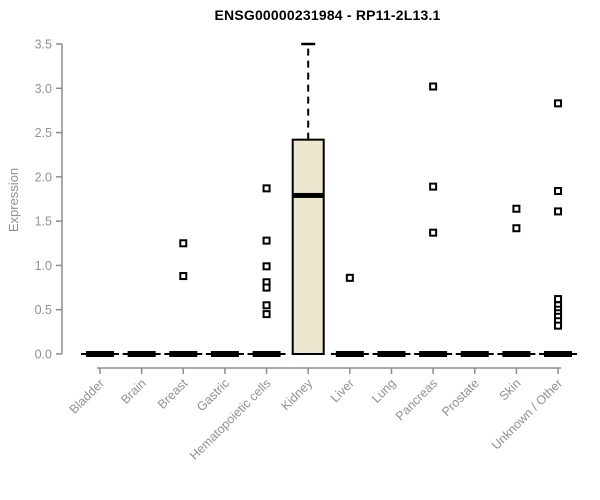 Image resolution: width=600 pixels, height=500 pixels. Describe the element at coordinates (342, 390) in the screenshot. I see `x-tick-label: Liver` at that location.